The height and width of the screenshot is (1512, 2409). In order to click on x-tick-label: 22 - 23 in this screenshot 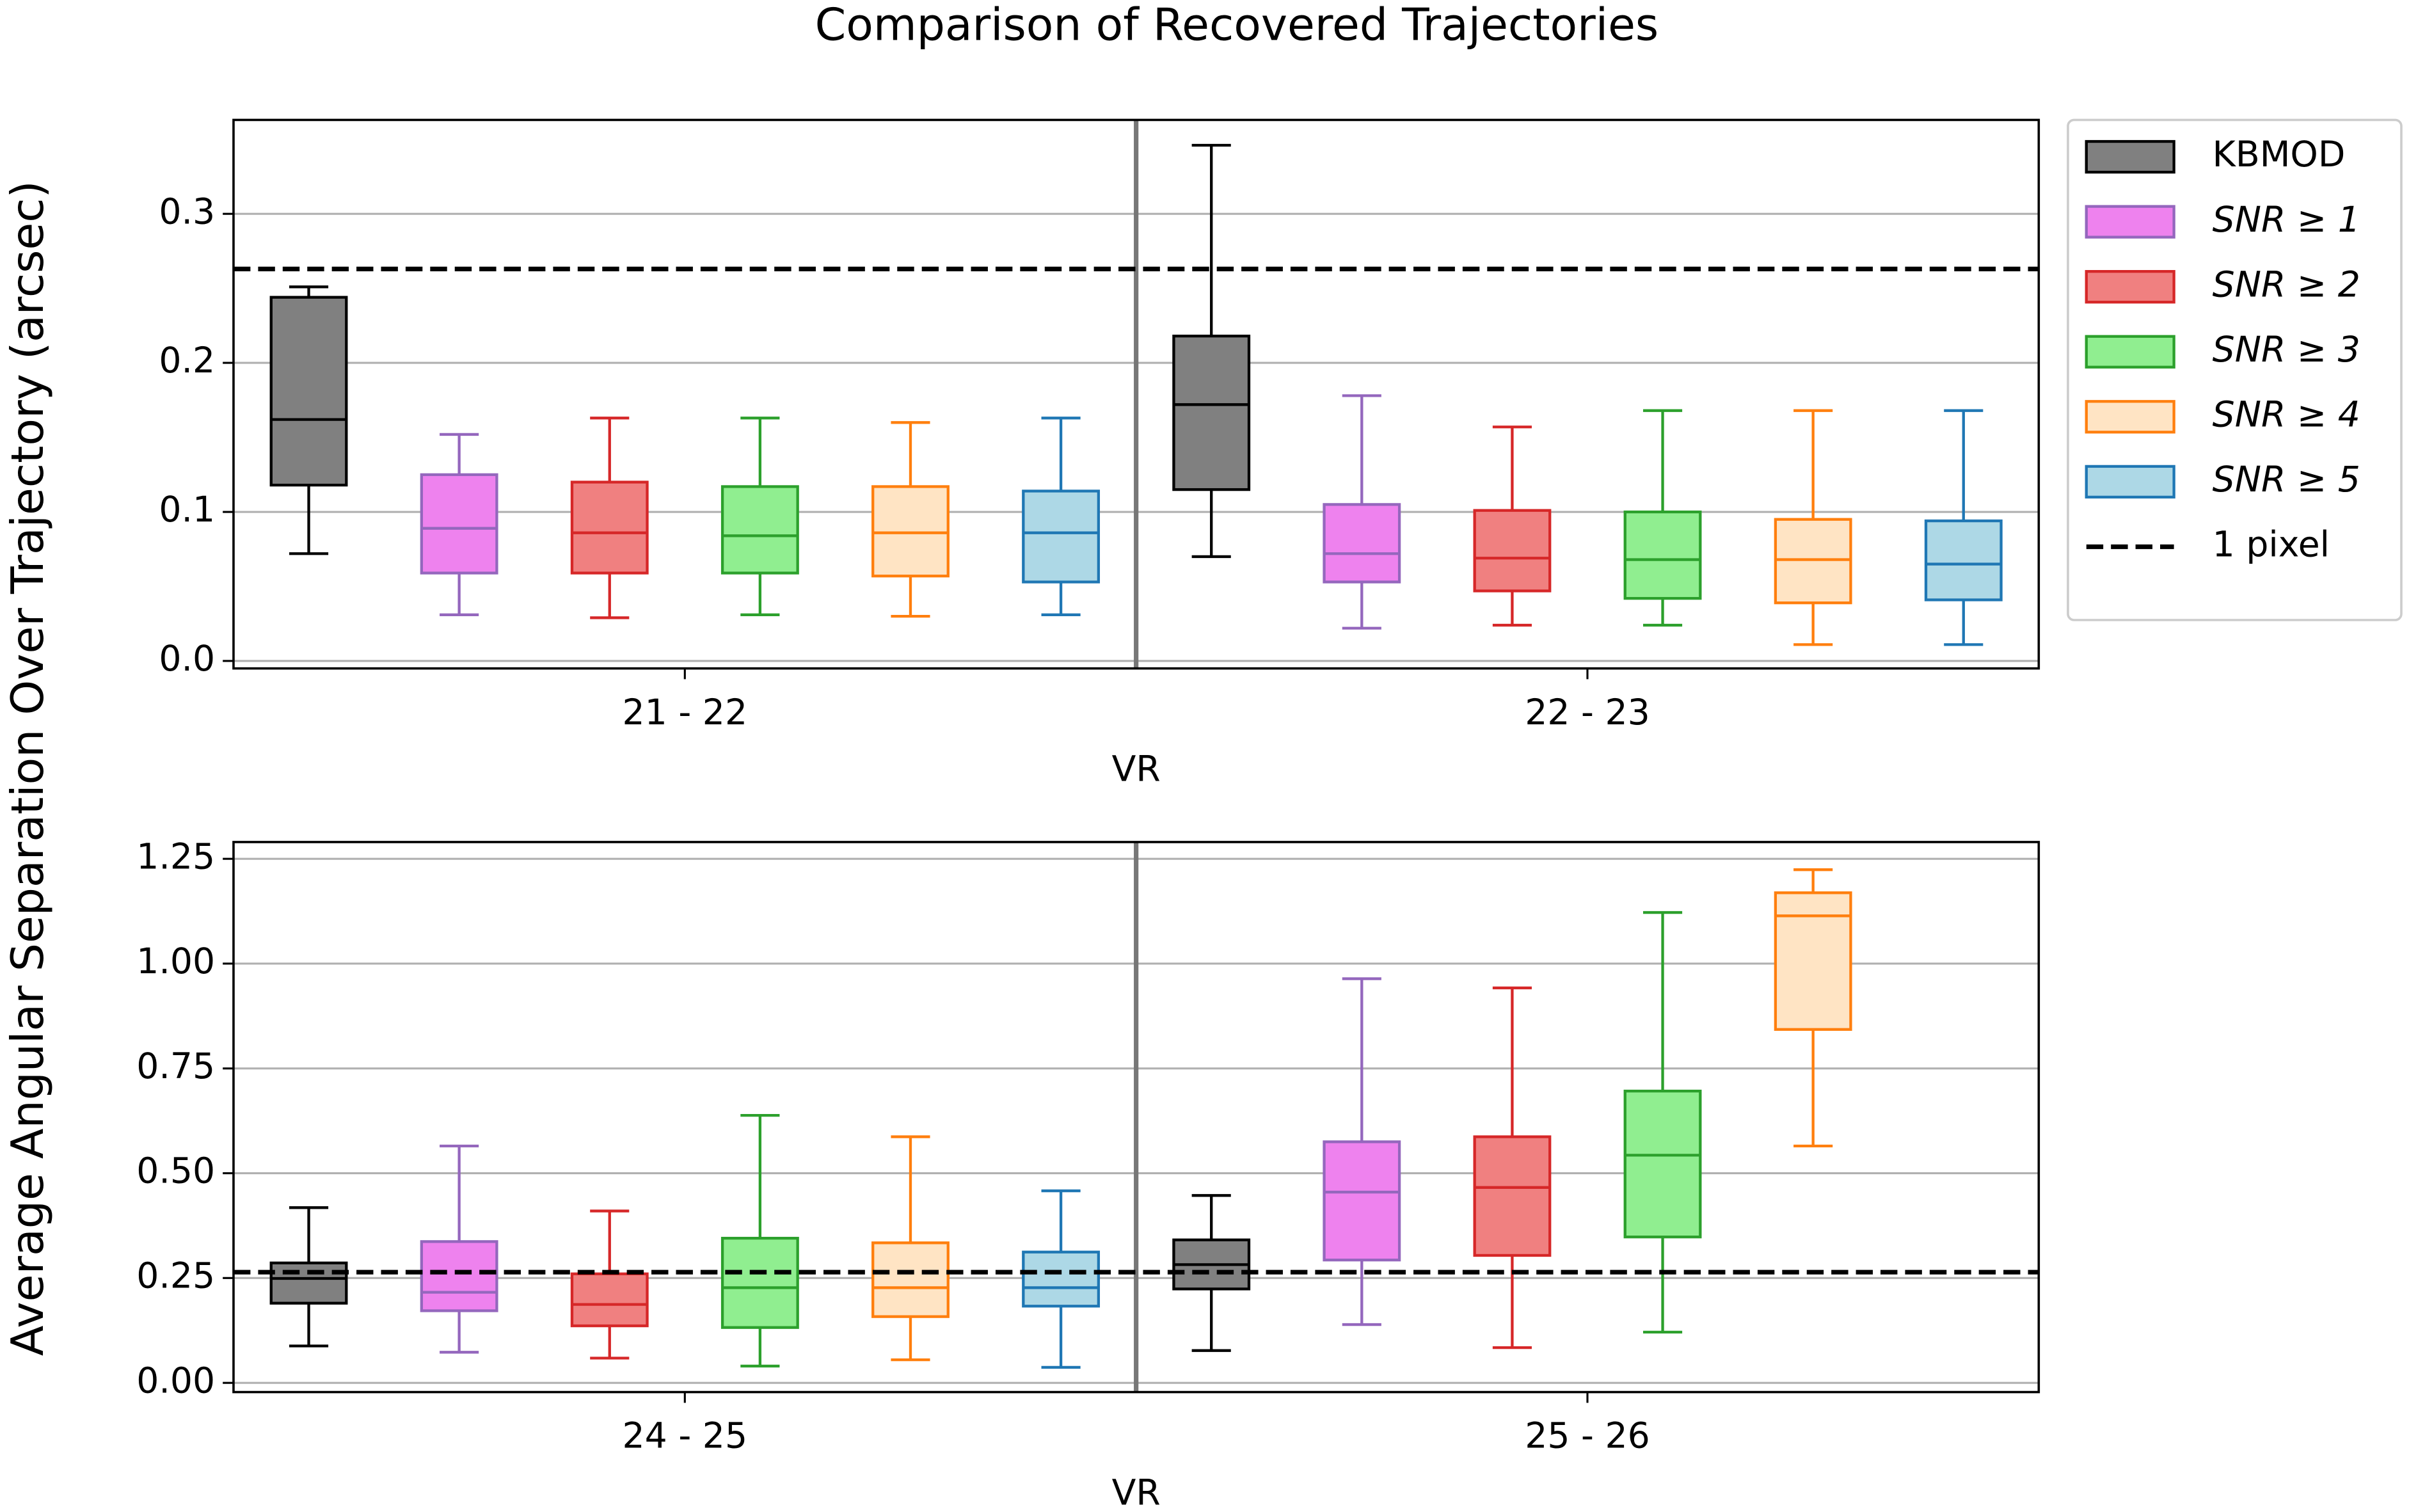, I will do `click(1588, 712)`.